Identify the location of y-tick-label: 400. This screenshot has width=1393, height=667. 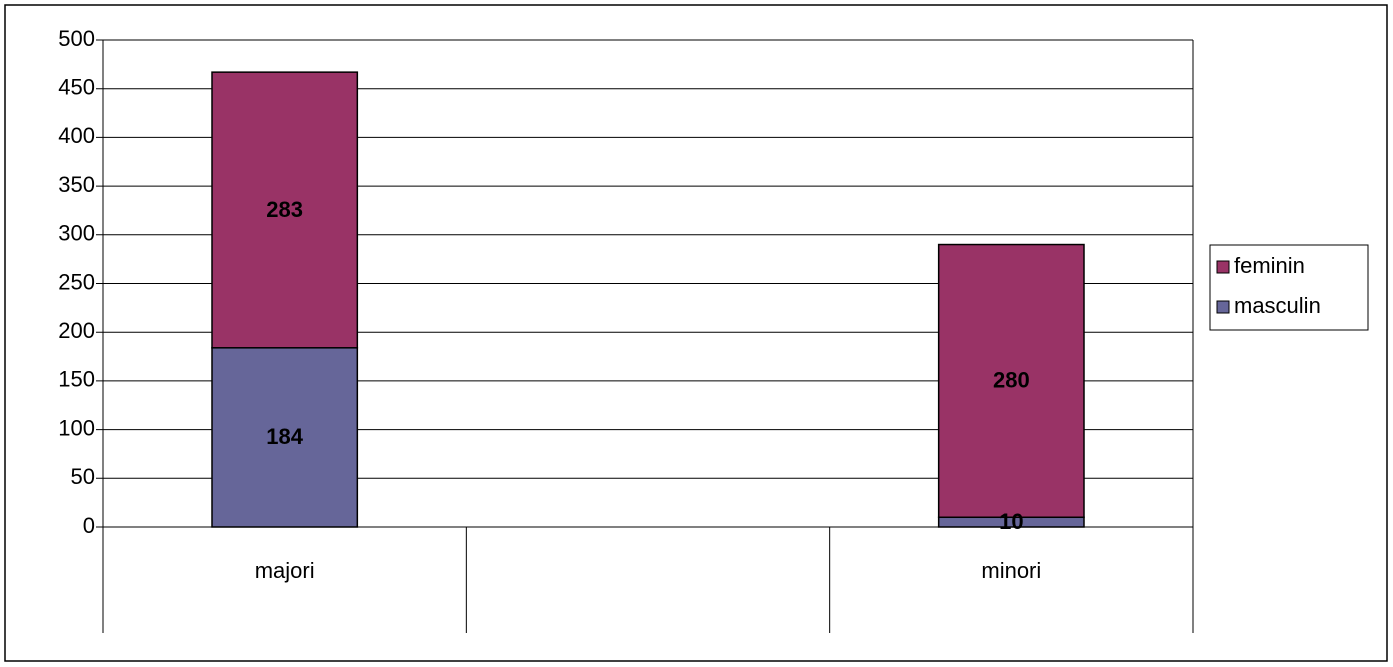
(76, 135).